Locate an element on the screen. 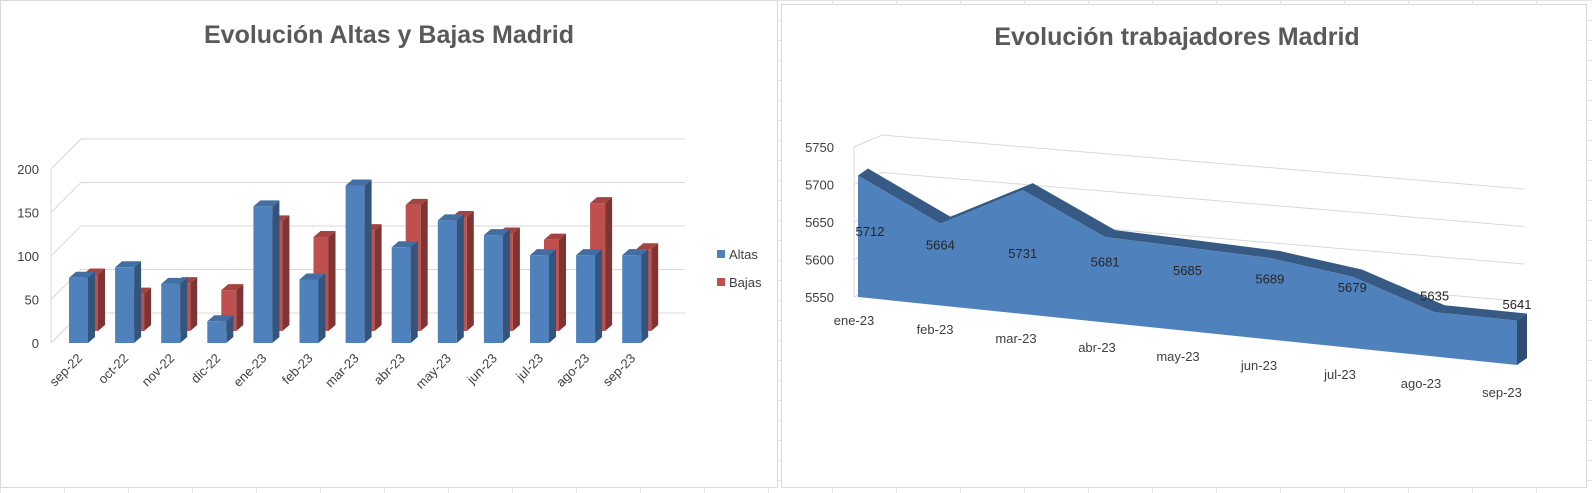 The image size is (1592, 493). y-axis-ticks: 0 50 100 150 200 is located at coordinates (28, 256).